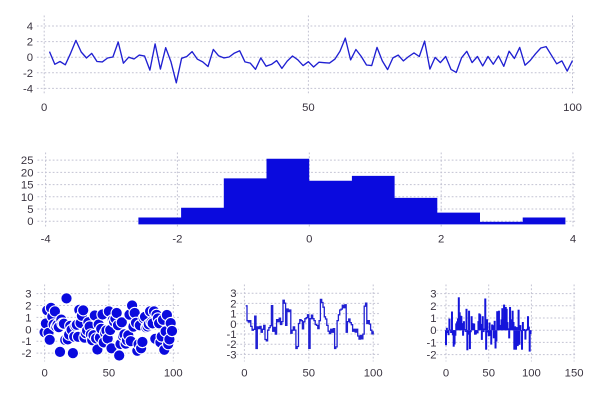 The image size is (600, 405). What do you see at coordinates (27, 186) in the screenshot?
I see `svg-text: 15` at bounding box center [27, 186].